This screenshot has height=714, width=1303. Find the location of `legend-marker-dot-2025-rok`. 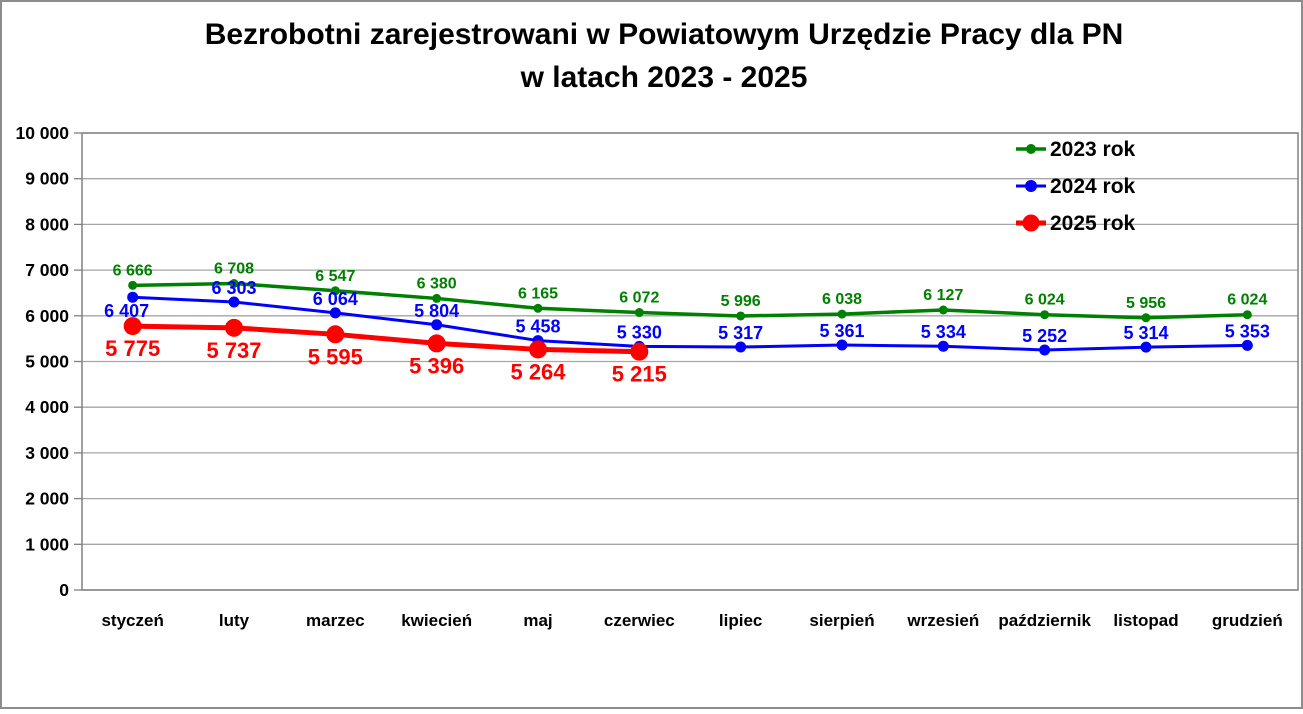

legend-marker-dot-2025-rok is located at coordinates (1031, 223).